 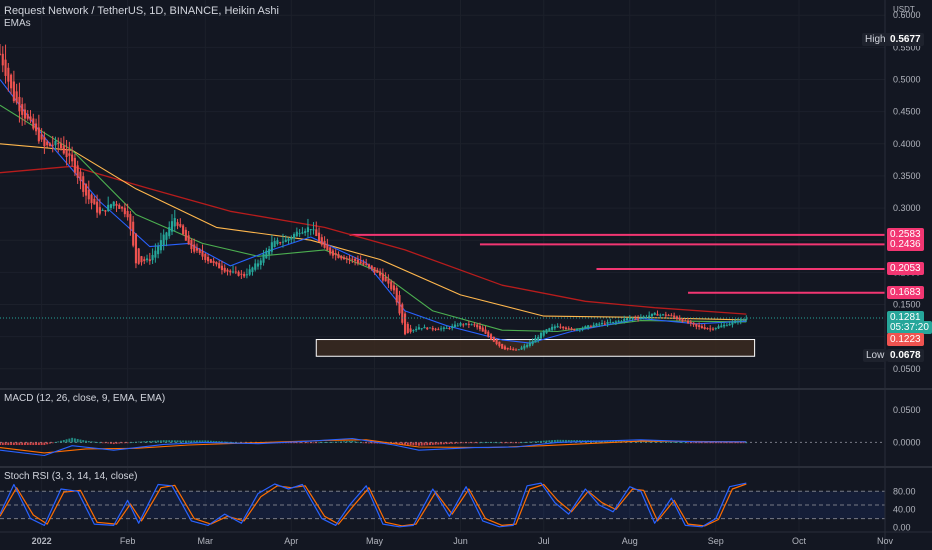 What do you see at coordinates (902, 528) in the screenshot?
I see `stoch-tick-label: 0.00` at bounding box center [902, 528].